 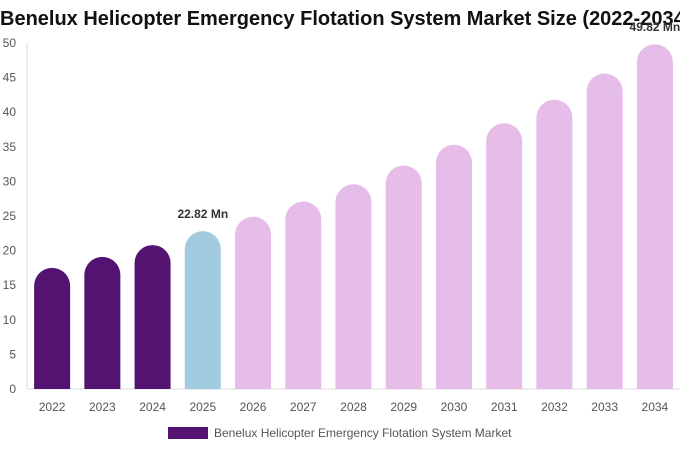 What do you see at coordinates (604, 231) in the screenshot?
I see `bar-2033` at bounding box center [604, 231].